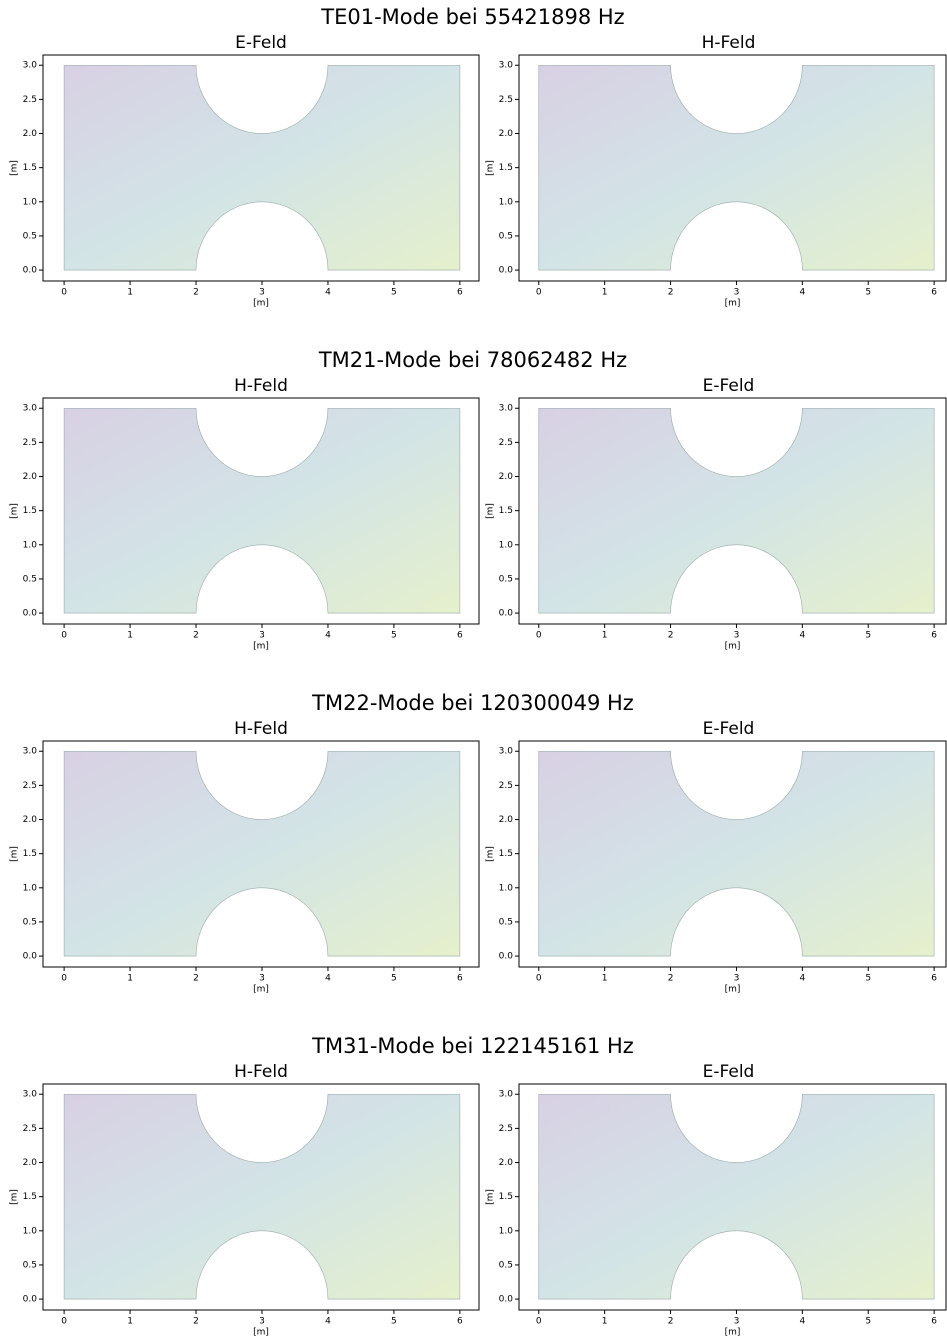  What do you see at coordinates (472, 17) in the screenshot?
I see `figure-title: TE01-Mode bei 55421898 Hz` at bounding box center [472, 17].